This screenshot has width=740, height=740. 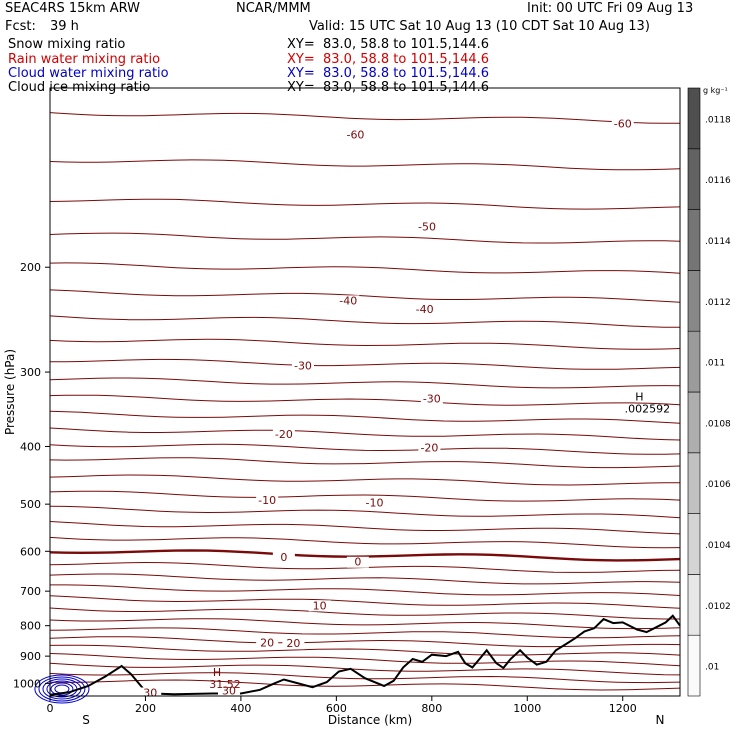 I want to click on terrain-profile, so click(x=365, y=655).